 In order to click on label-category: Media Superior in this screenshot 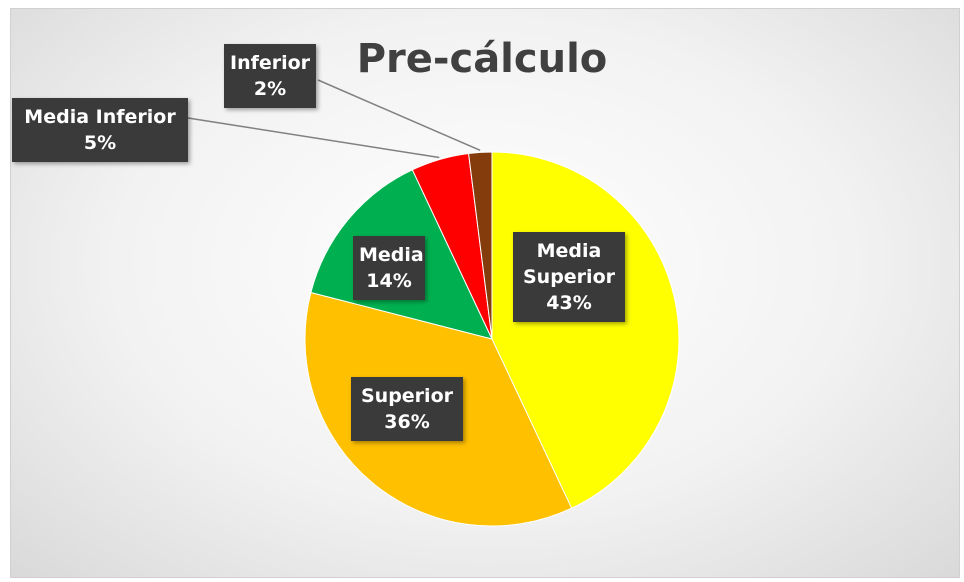, I will do `click(568, 264)`.